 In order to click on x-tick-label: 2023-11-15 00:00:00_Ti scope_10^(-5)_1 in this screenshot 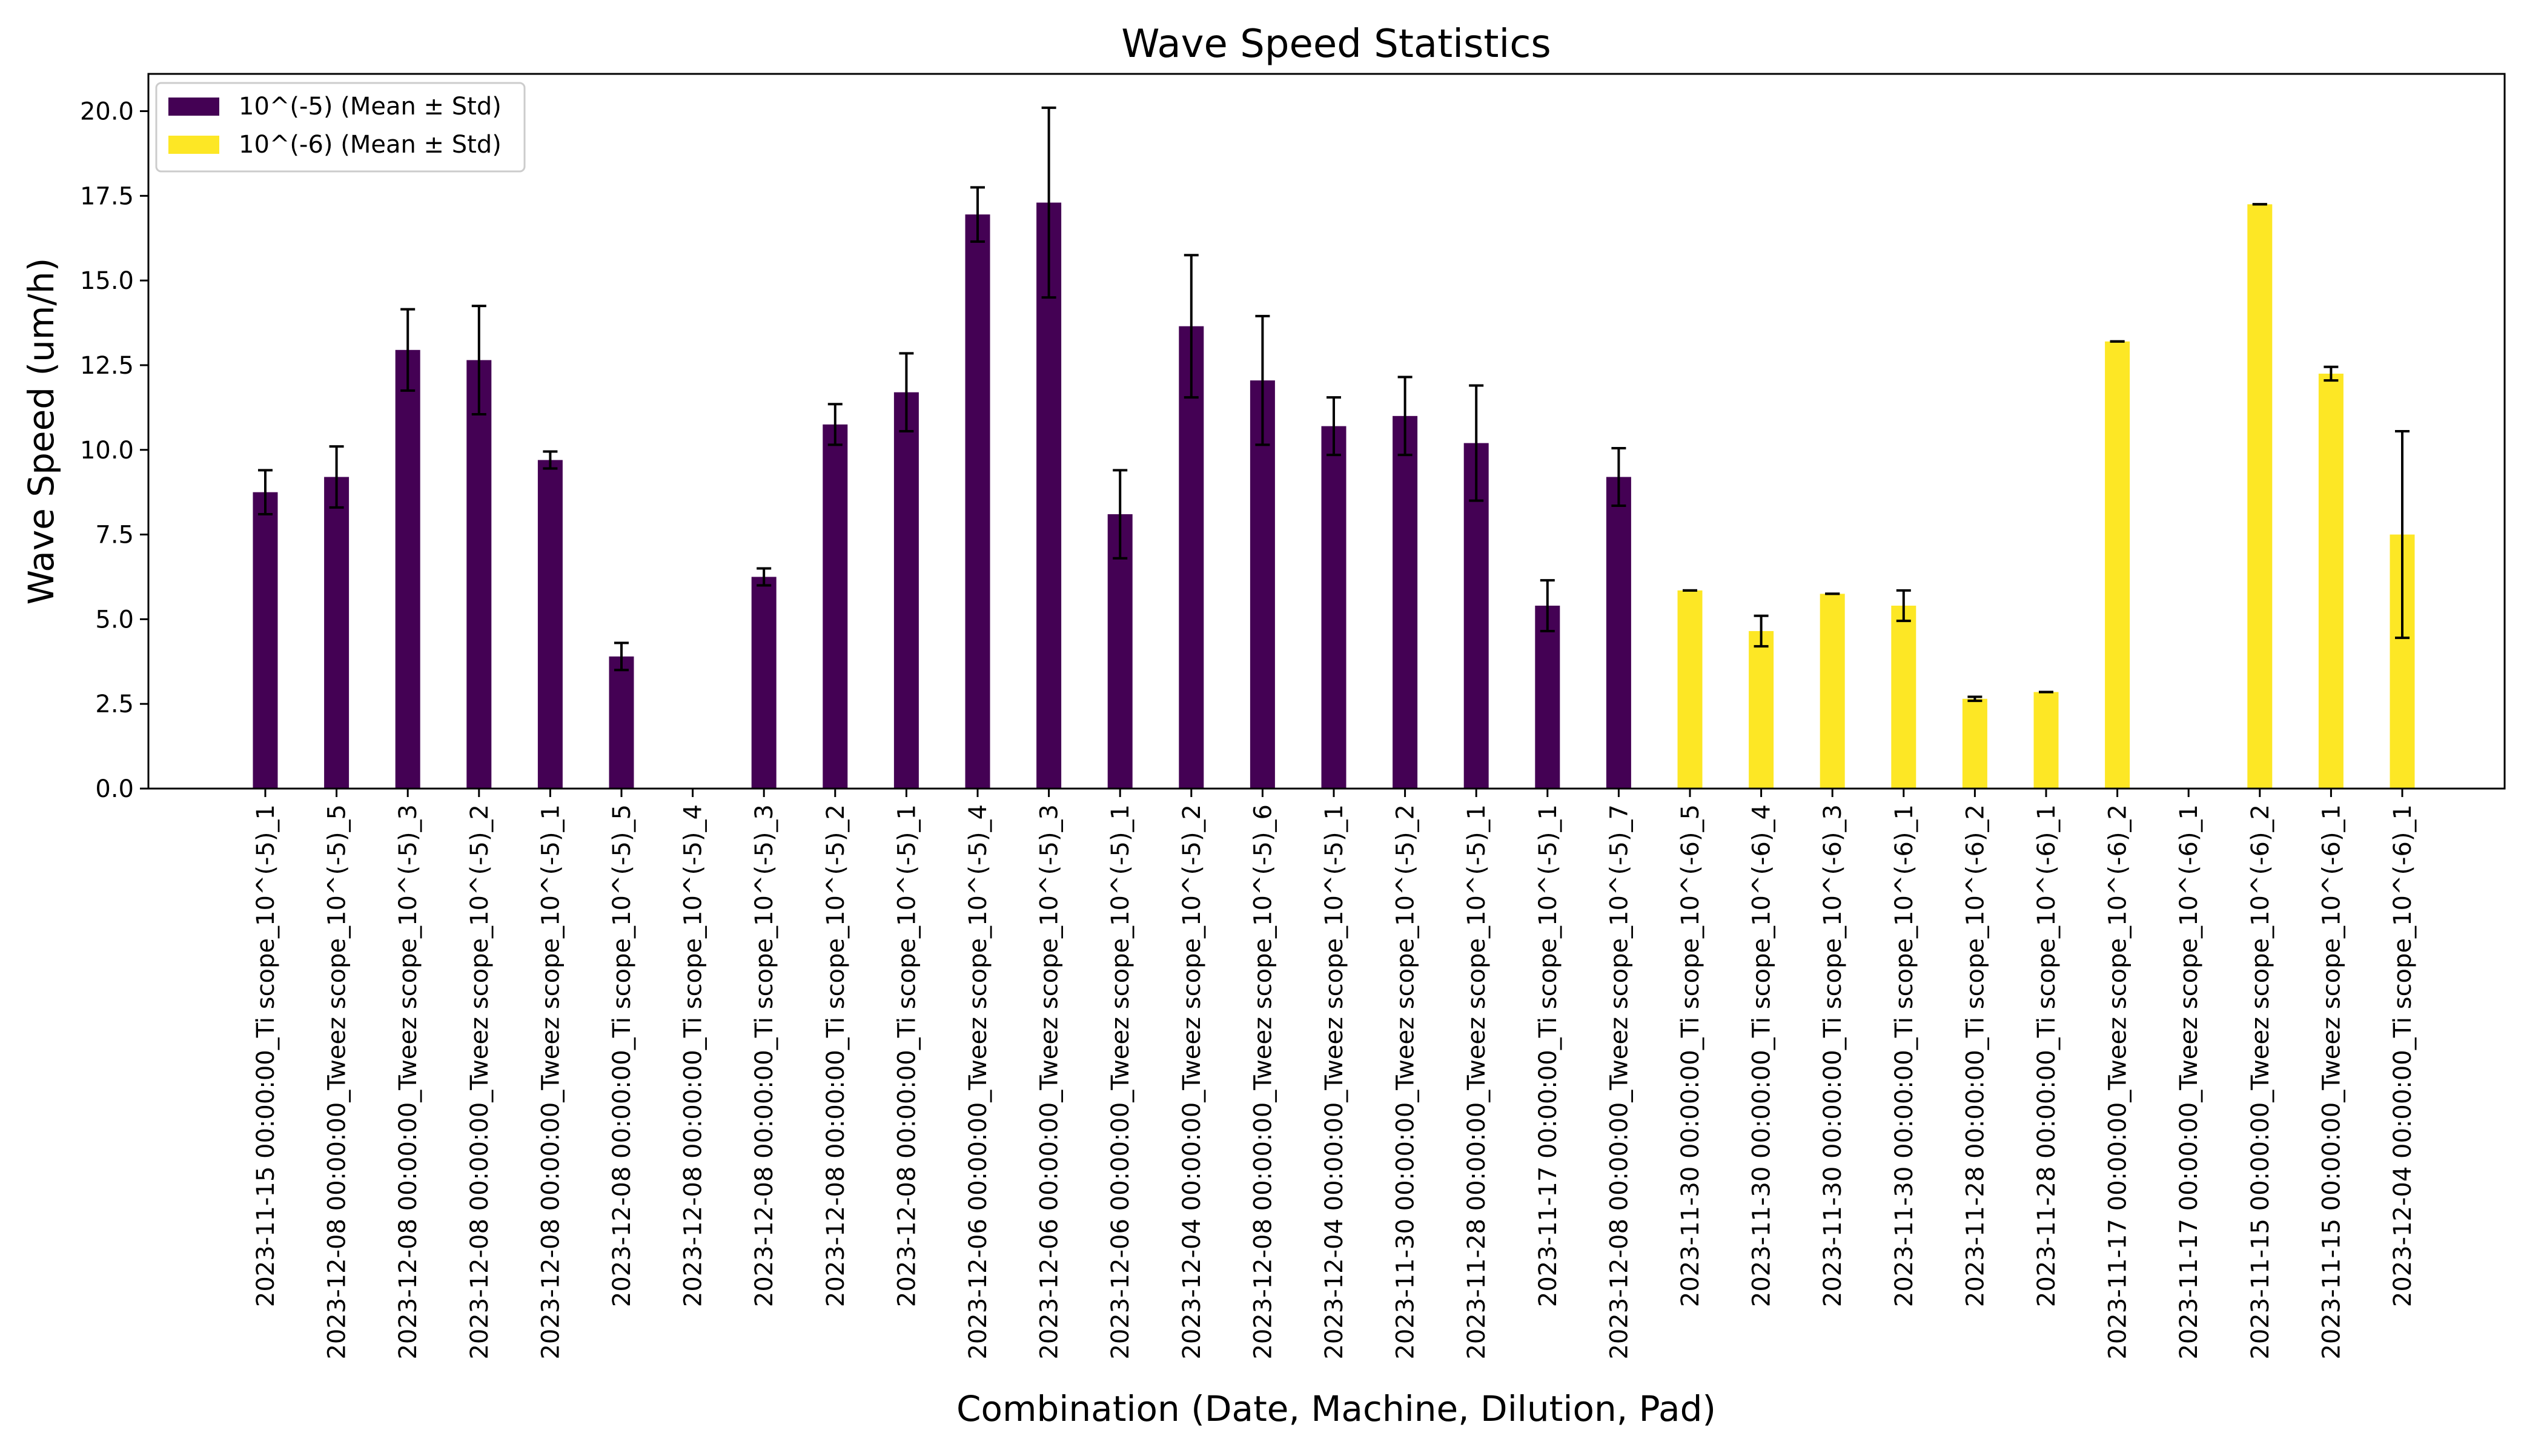, I will do `click(266, 1055)`.